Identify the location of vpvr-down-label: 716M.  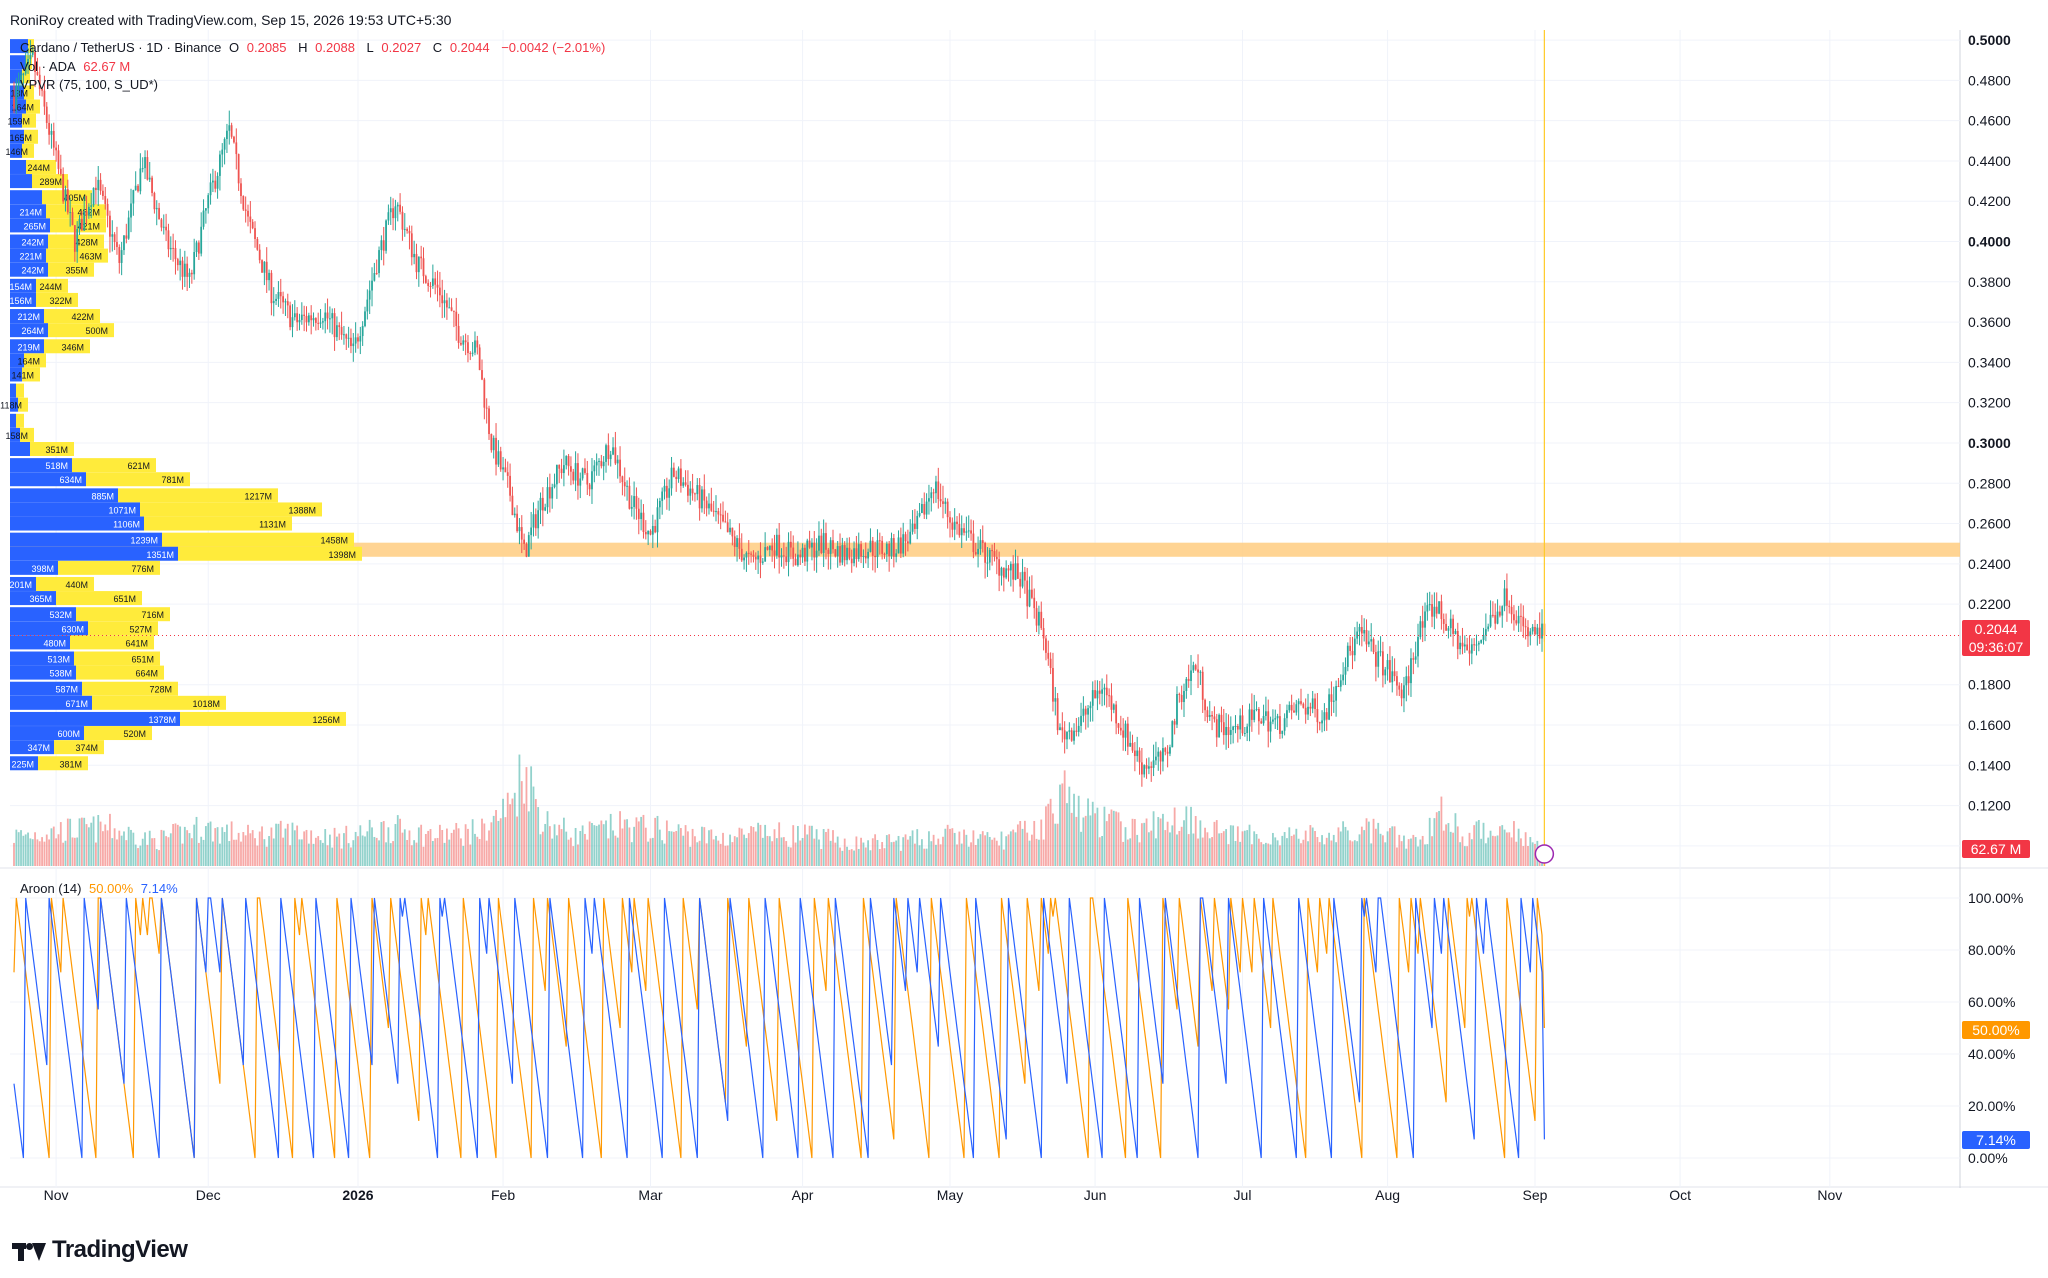
(152, 615).